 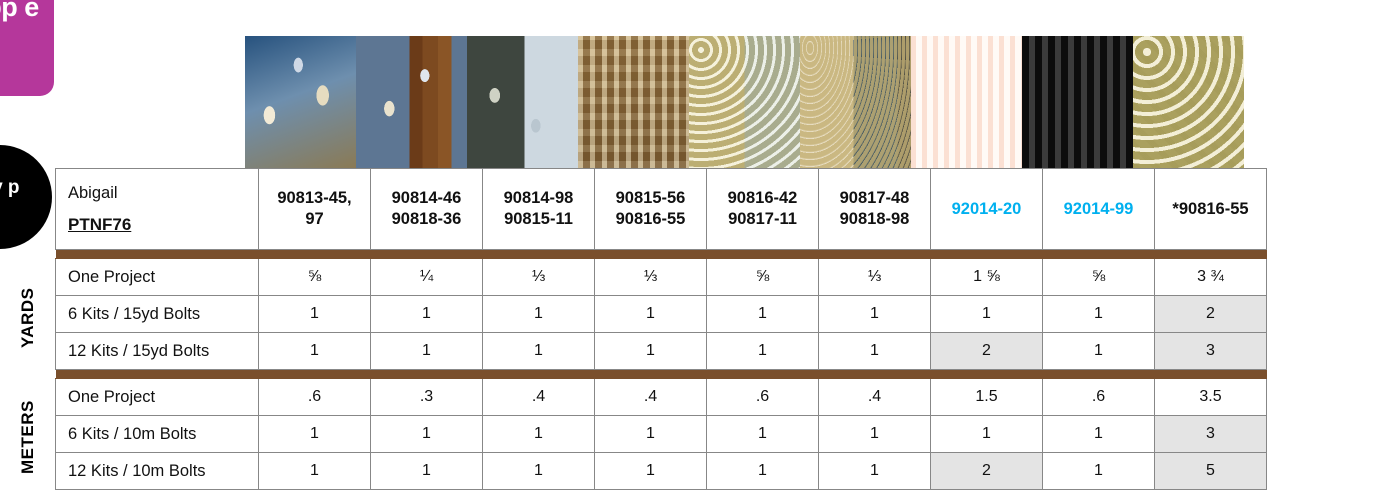 What do you see at coordinates (874, 434) in the screenshot?
I see `cell-meters-1-c6: 1` at bounding box center [874, 434].